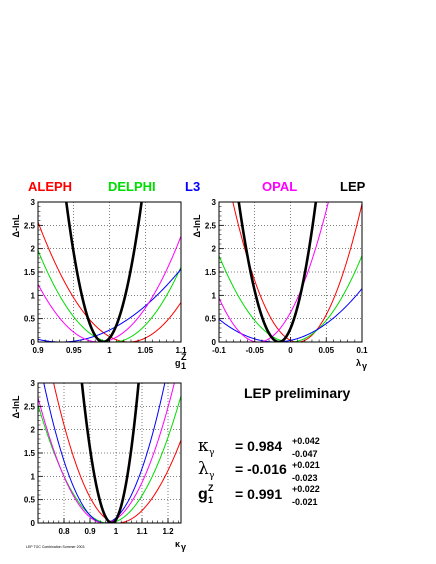 The height and width of the screenshot is (564, 436). I want to click on preliminary-label: LEP preliminary, so click(297, 393).